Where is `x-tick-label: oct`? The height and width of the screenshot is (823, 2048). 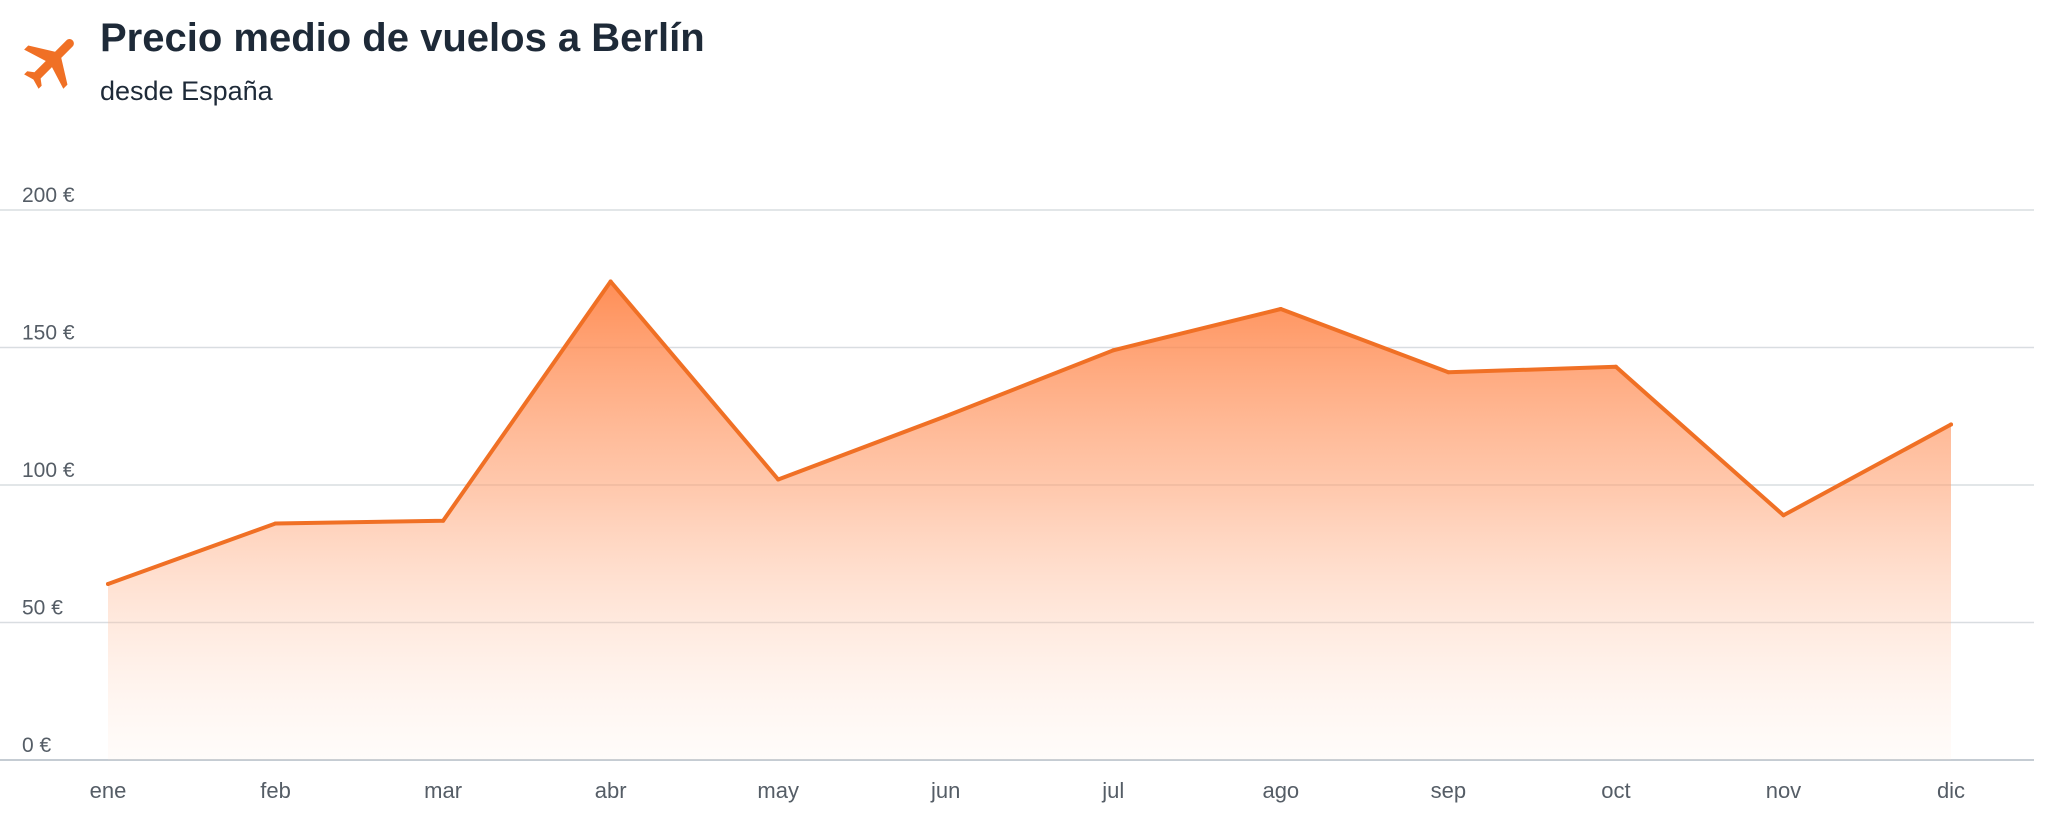
x-tick-label: oct is located at coordinates (1615, 790).